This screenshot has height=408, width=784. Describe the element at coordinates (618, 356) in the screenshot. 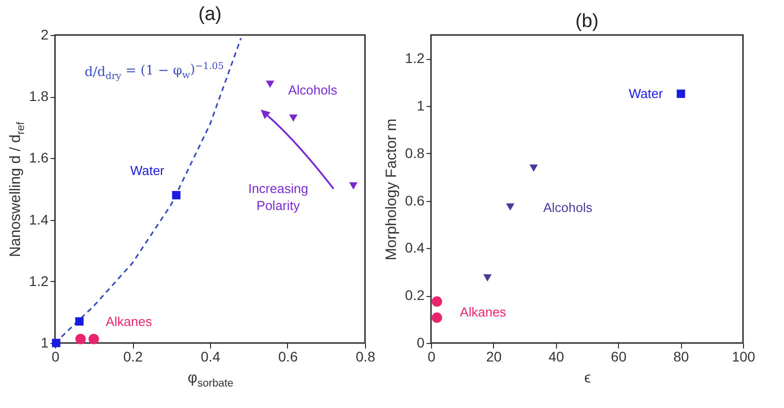

I see `x-tick-label: 60` at that location.